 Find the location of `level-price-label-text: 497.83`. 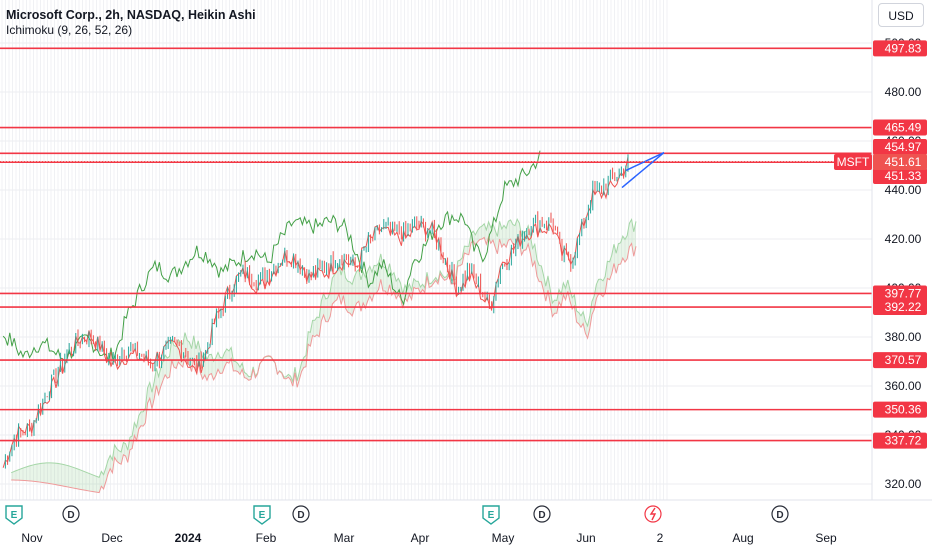

level-price-label-text: 497.83 is located at coordinates (903, 48).